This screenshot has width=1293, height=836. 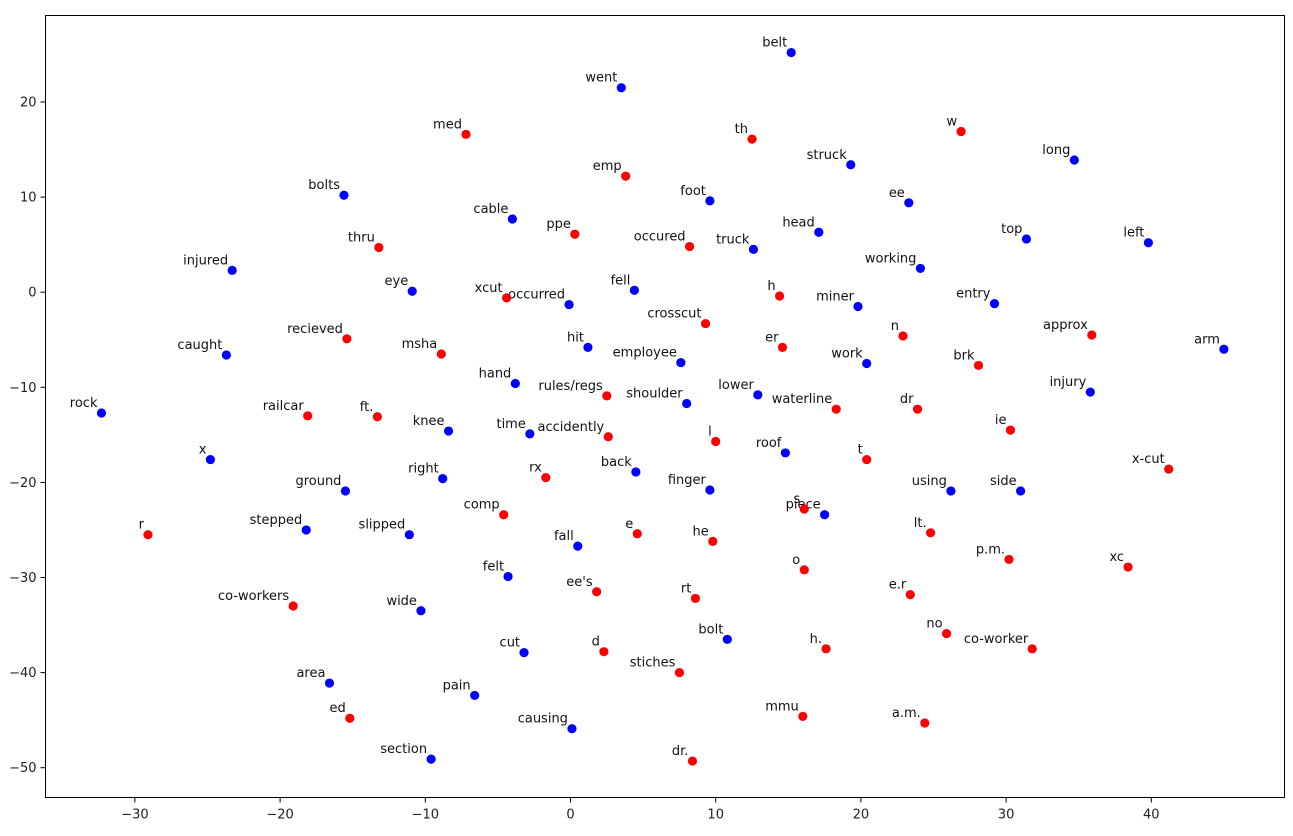 I want to click on point-label: e.r, so click(x=898, y=585).